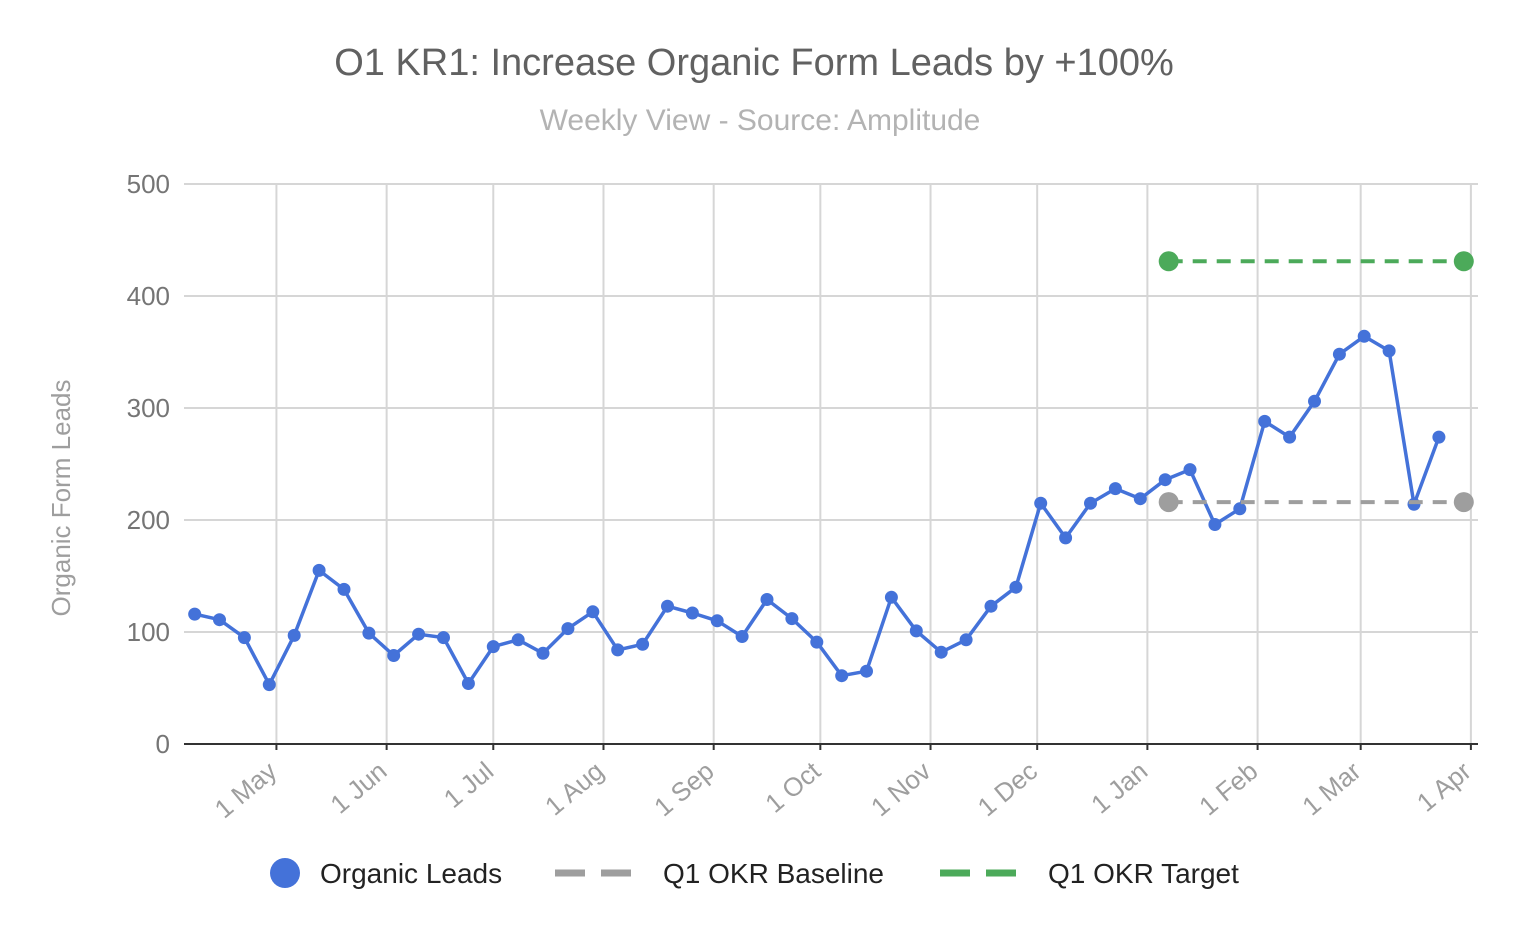  What do you see at coordinates (411, 873) in the screenshot?
I see `legend-label: Organic Leads` at bounding box center [411, 873].